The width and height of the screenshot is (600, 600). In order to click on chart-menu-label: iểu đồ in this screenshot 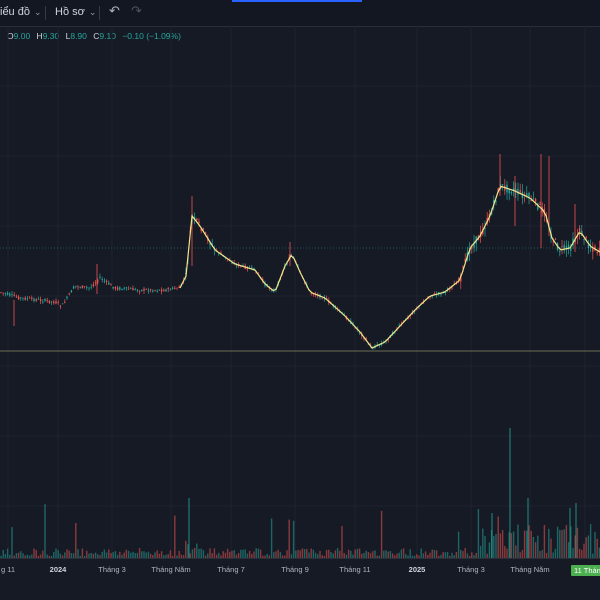, I will do `click(15, 12)`.